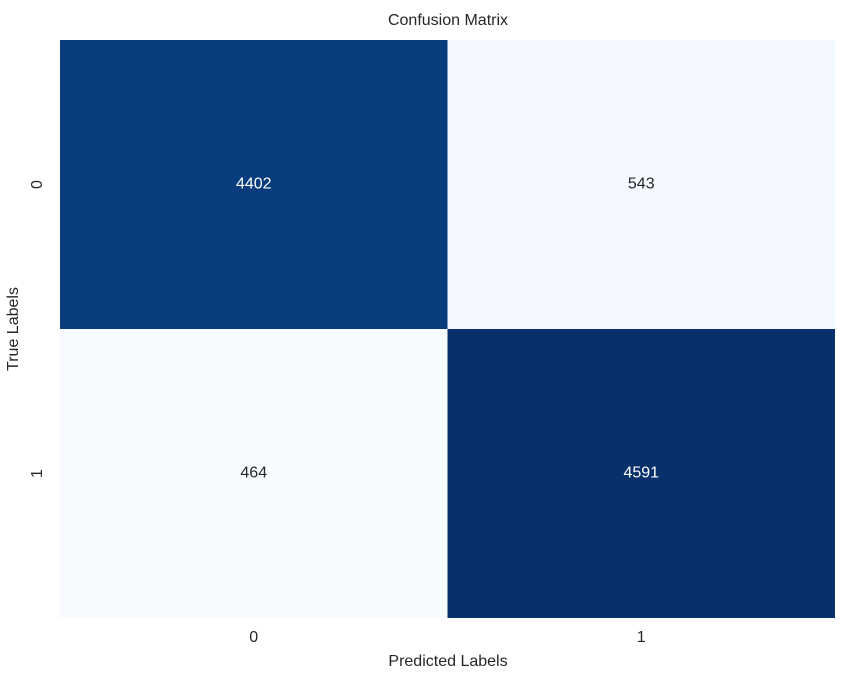  Describe the element at coordinates (641, 637) in the screenshot. I see `x-tick-label: 1` at that location.